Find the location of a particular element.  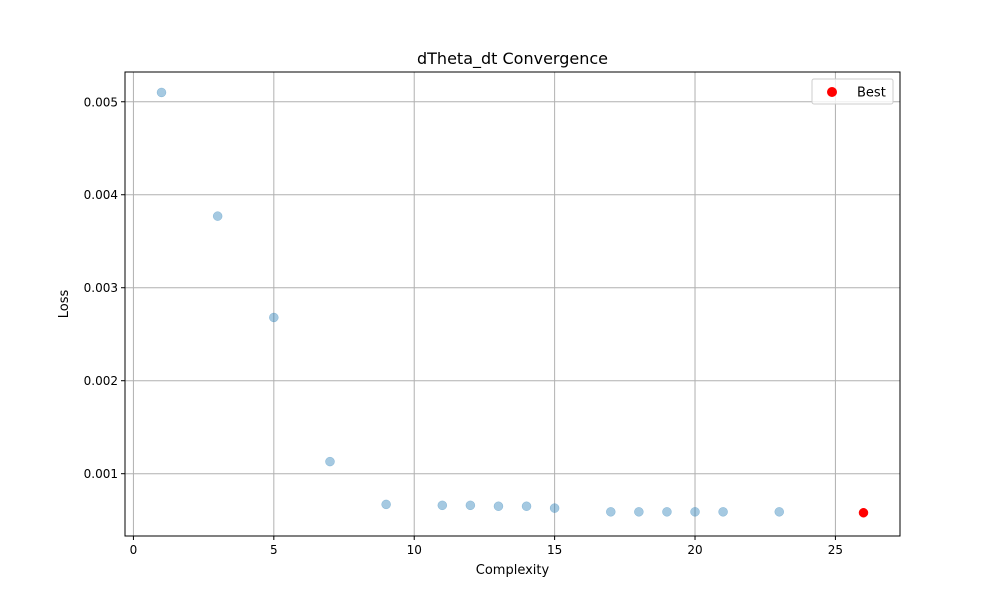

y-tick-label: 0.001 is located at coordinates (101, 474).